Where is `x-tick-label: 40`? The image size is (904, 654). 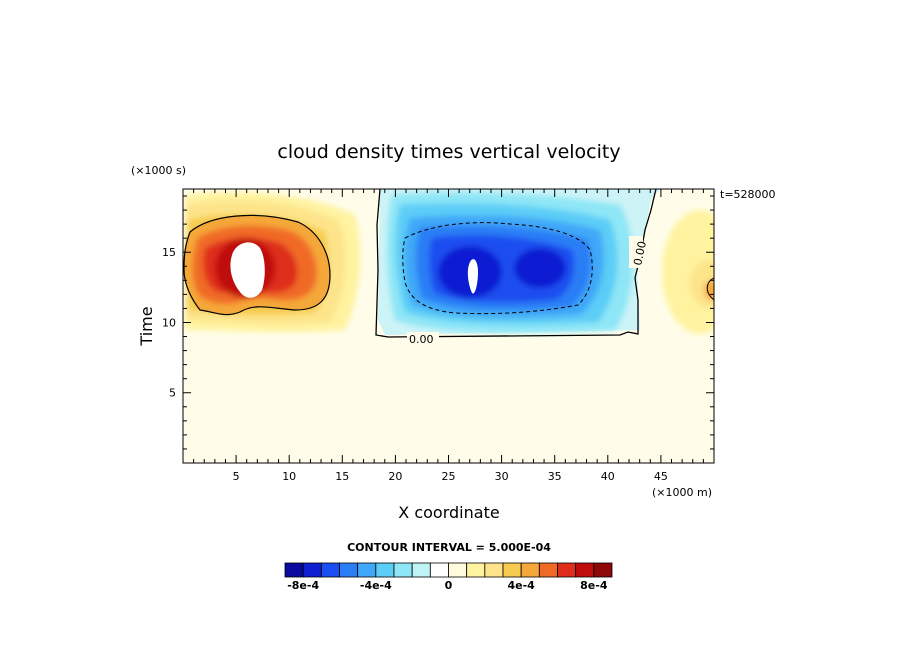 x-tick-label: 40 is located at coordinates (608, 476).